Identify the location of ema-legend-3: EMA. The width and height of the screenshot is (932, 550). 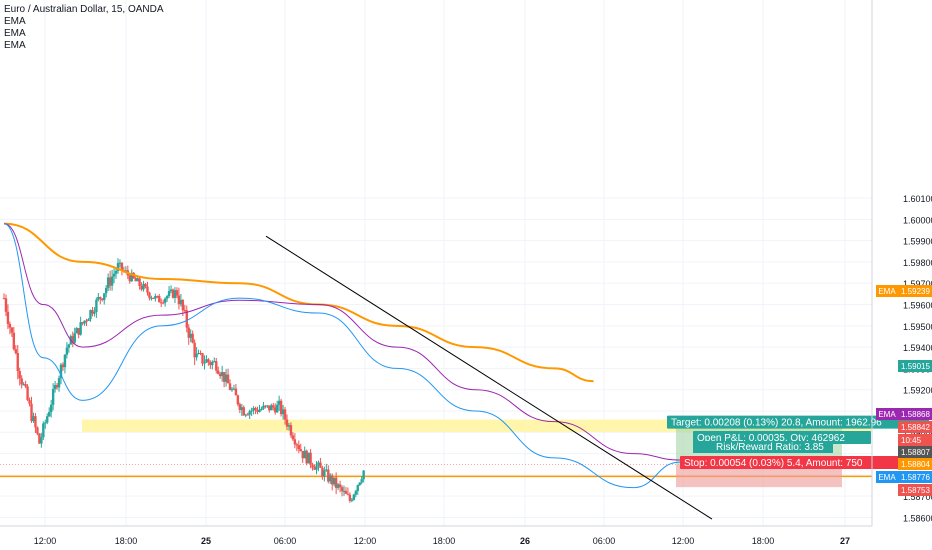
(15, 45).